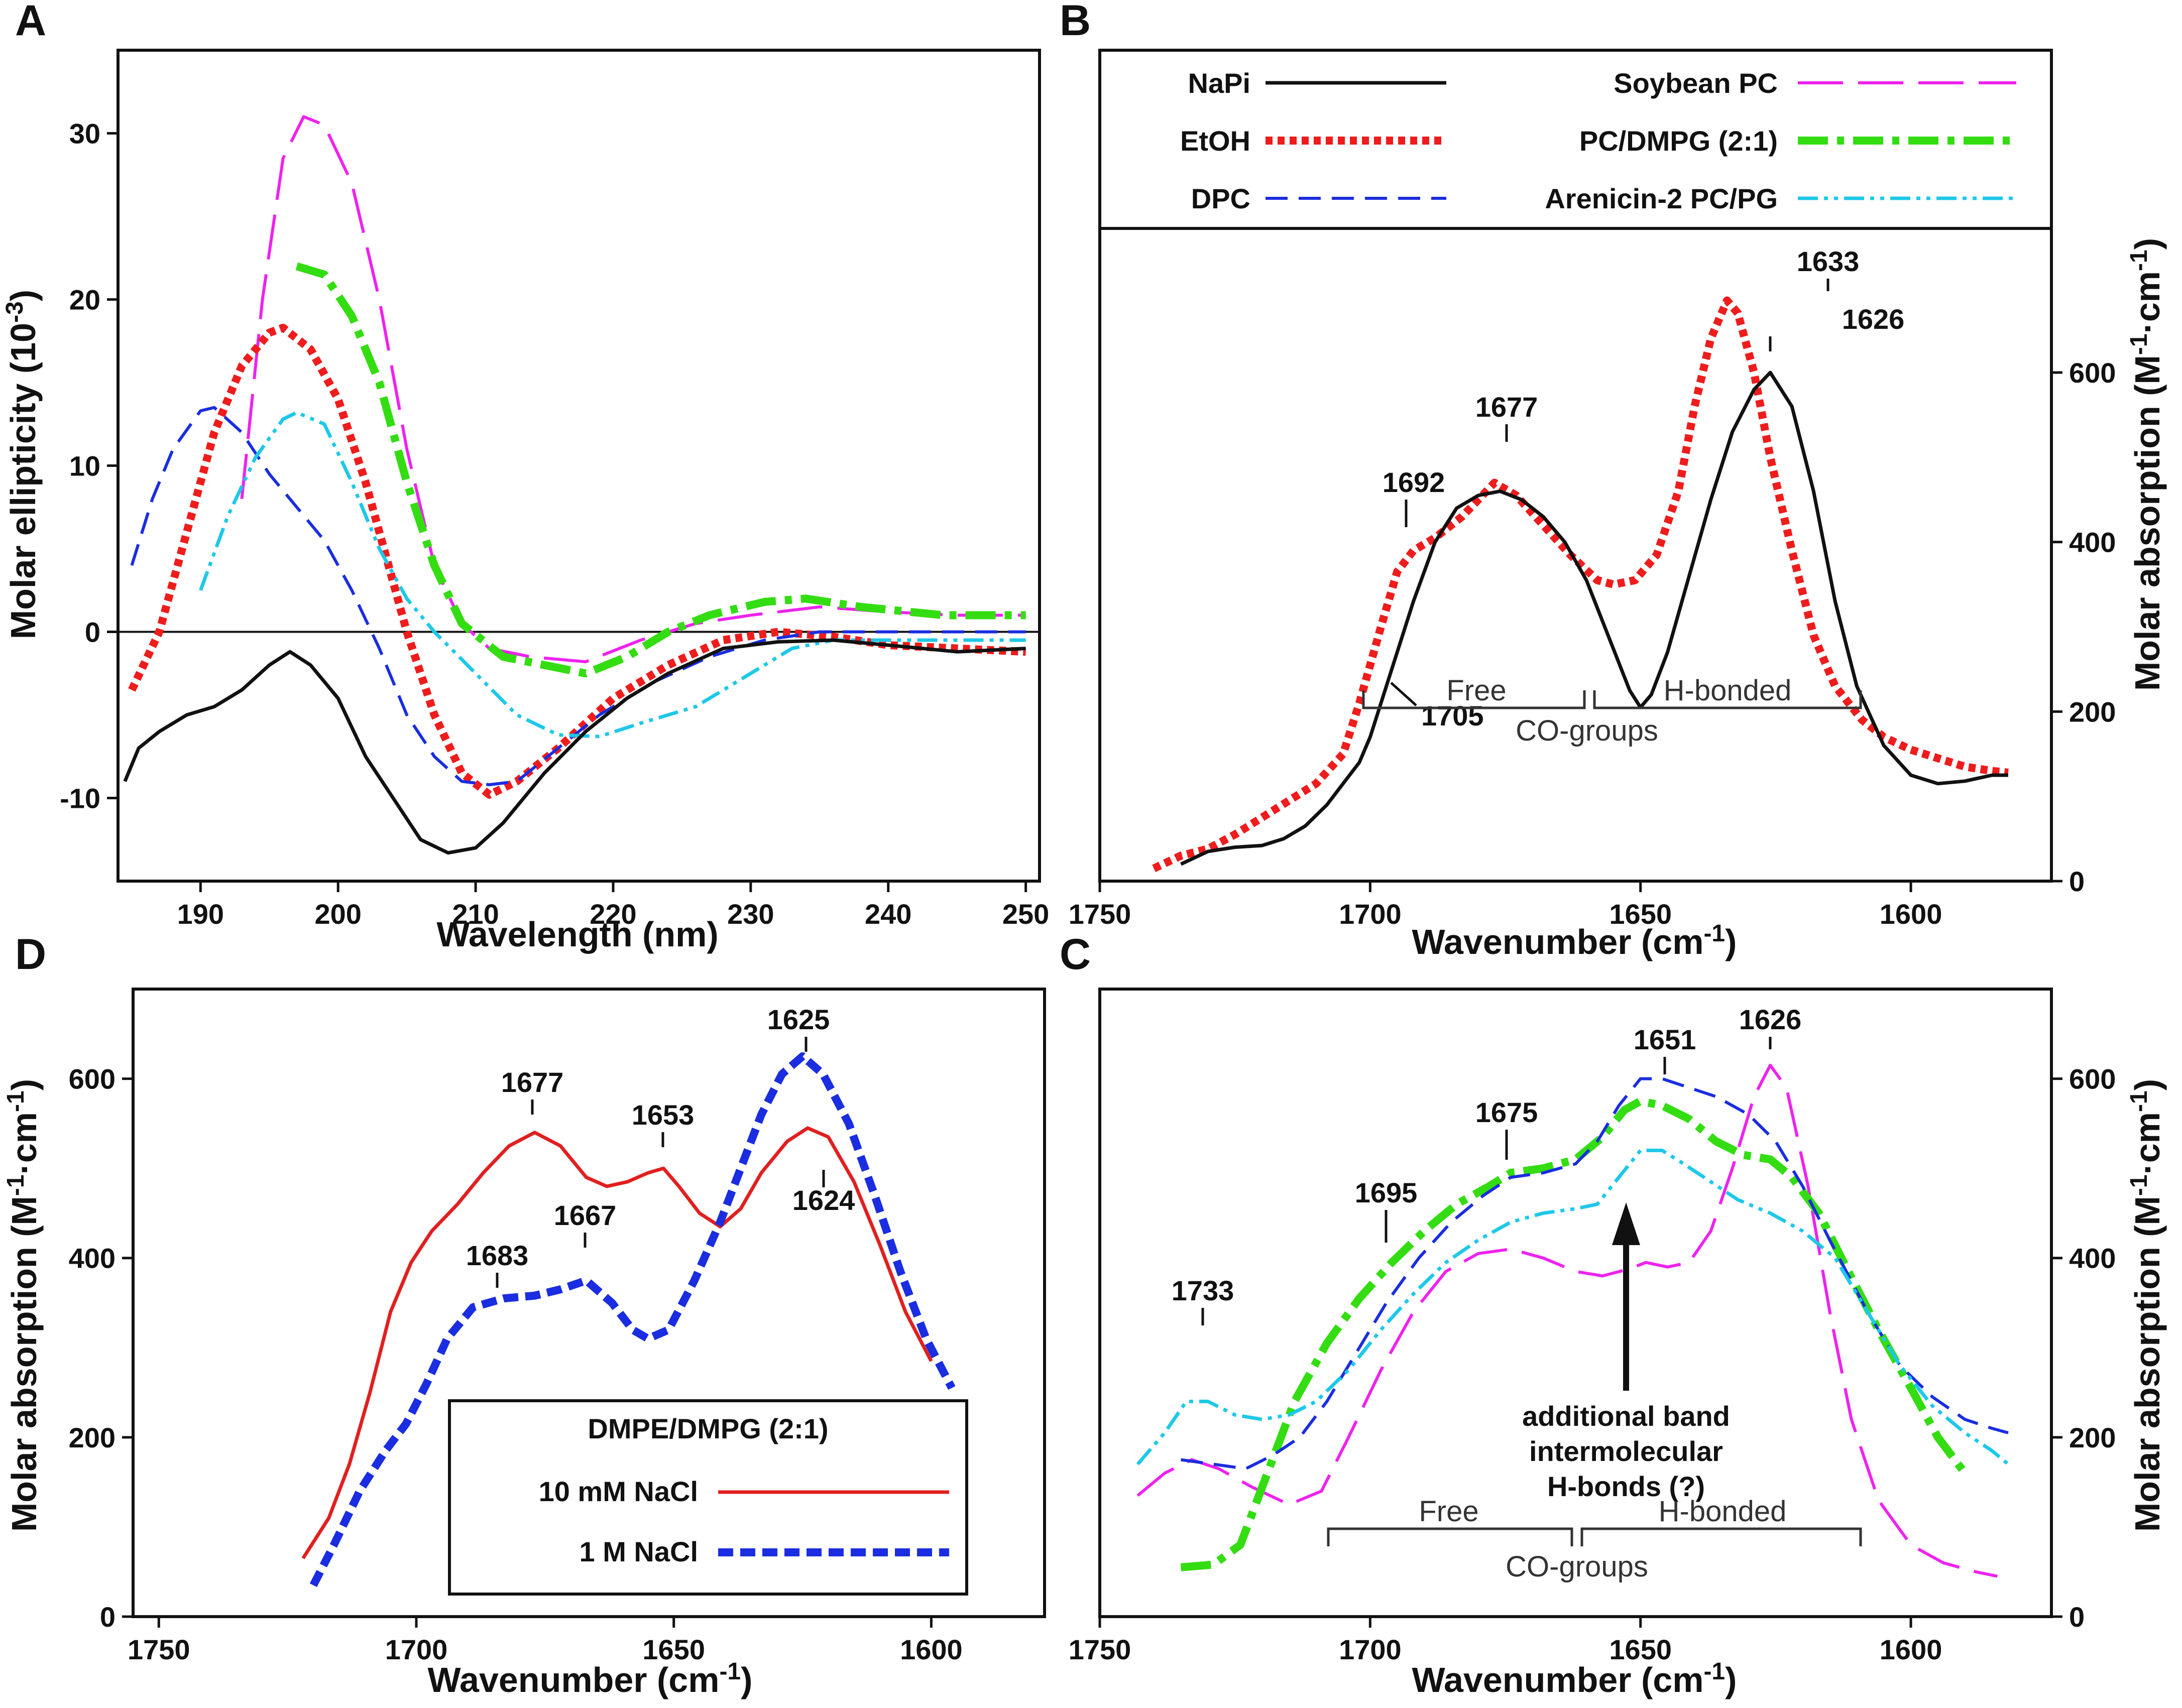 The height and width of the screenshot is (1708, 2182). What do you see at coordinates (1626, 1487) in the screenshot?
I see `annotation-line: H-bonds (?)` at bounding box center [1626, 1487].